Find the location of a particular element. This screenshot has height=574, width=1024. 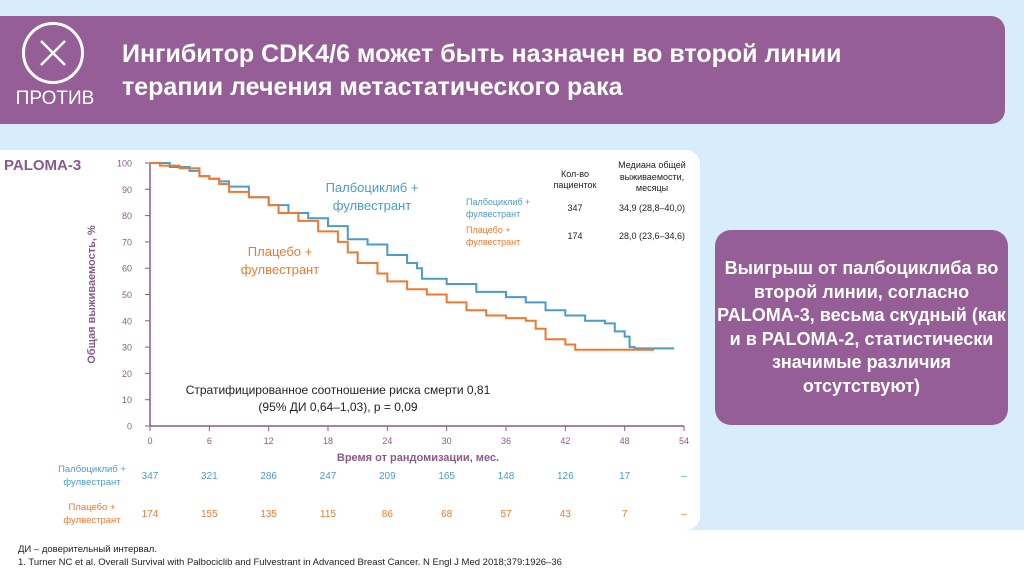

legend-header-median: Медиана общей is located at coordinates (652, 165).